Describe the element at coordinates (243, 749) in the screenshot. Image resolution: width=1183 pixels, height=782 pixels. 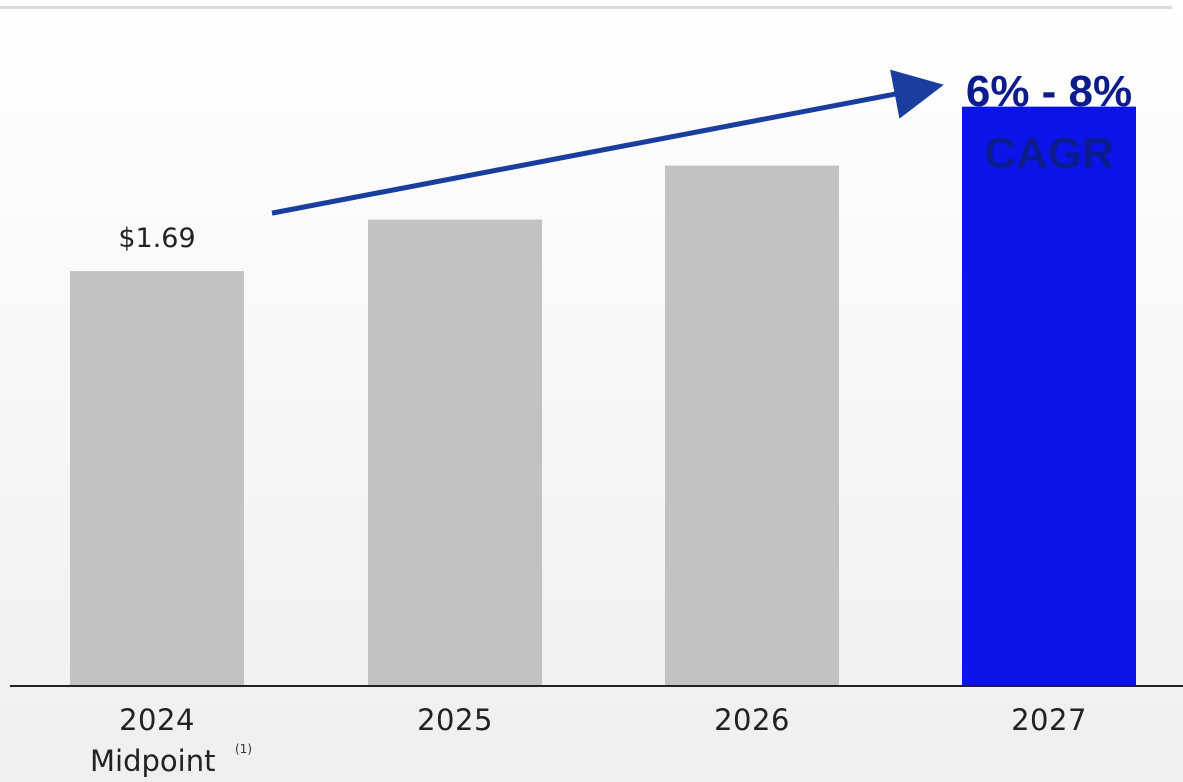
I see `footnote-marker: (1)` at that location.